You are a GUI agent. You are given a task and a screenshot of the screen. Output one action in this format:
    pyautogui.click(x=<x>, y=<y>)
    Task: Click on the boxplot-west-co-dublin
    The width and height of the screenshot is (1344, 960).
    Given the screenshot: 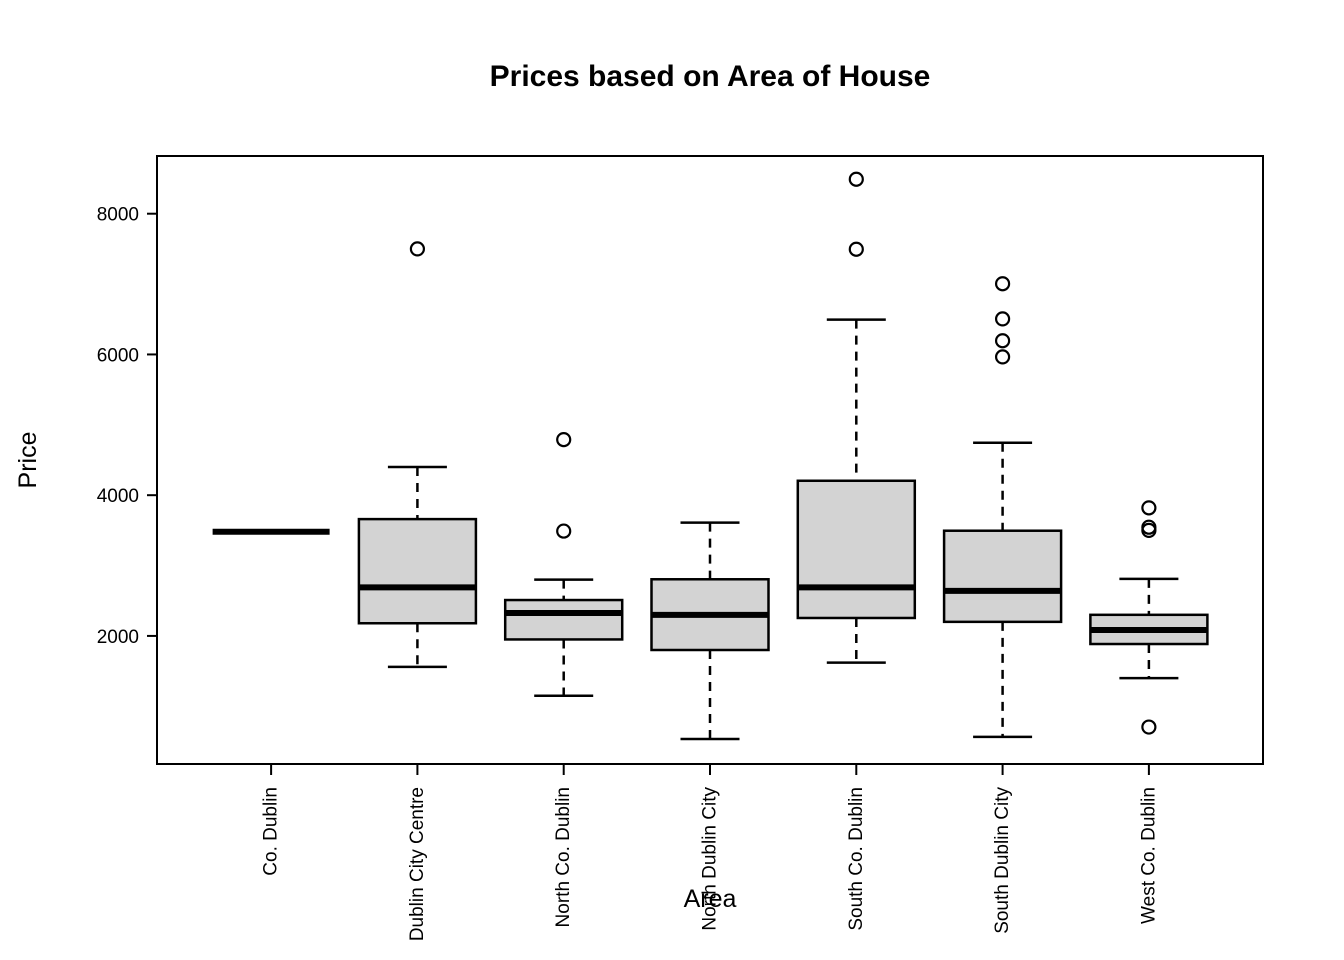 What is the action you would take?
    pyautogui.click(x=1149, y=617)
    